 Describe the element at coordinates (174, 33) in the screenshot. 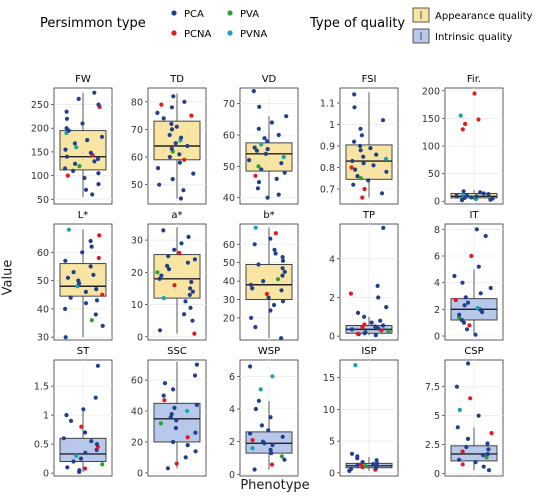

I see `legend-dot-pcna` at that location.